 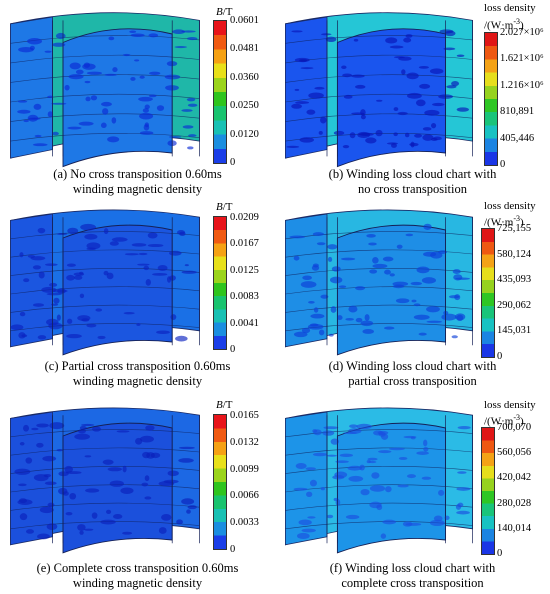 I want to click on unit-formula-d: /(W·m-3), so click(x=504, y=221).